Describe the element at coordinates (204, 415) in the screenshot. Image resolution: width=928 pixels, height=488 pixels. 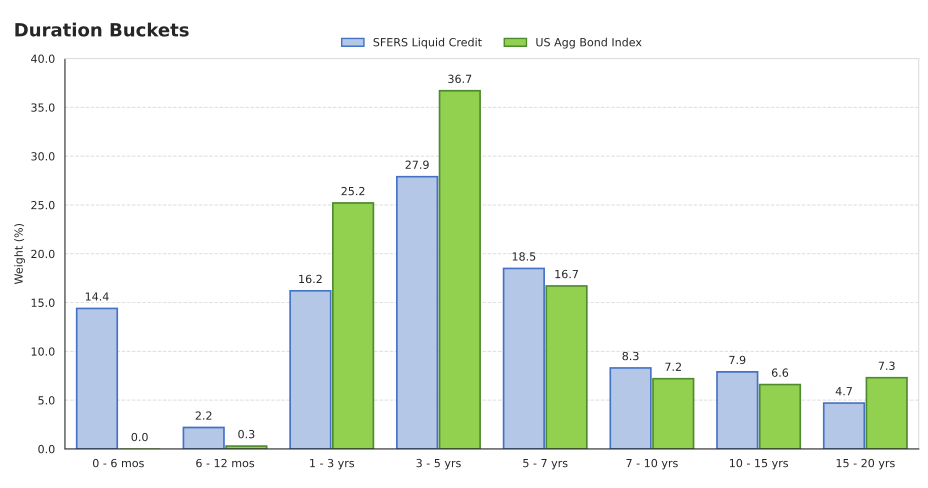
I see `data-label: 2.2` at that location.